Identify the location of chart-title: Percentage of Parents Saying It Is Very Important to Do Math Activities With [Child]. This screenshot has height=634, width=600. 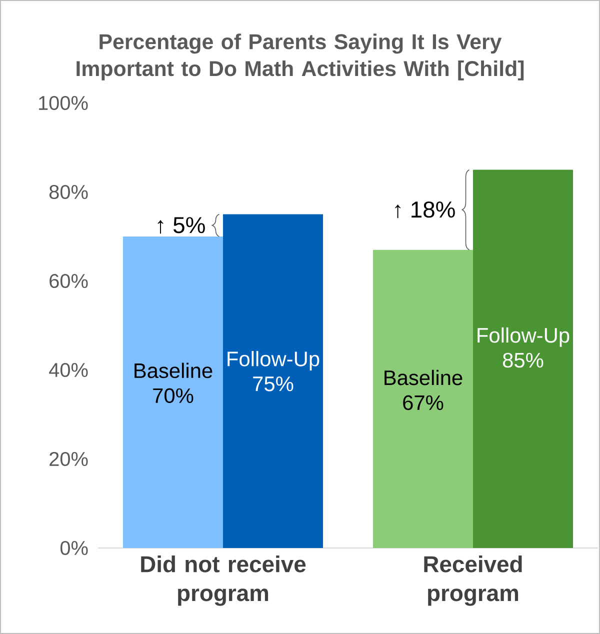
(300, 57).